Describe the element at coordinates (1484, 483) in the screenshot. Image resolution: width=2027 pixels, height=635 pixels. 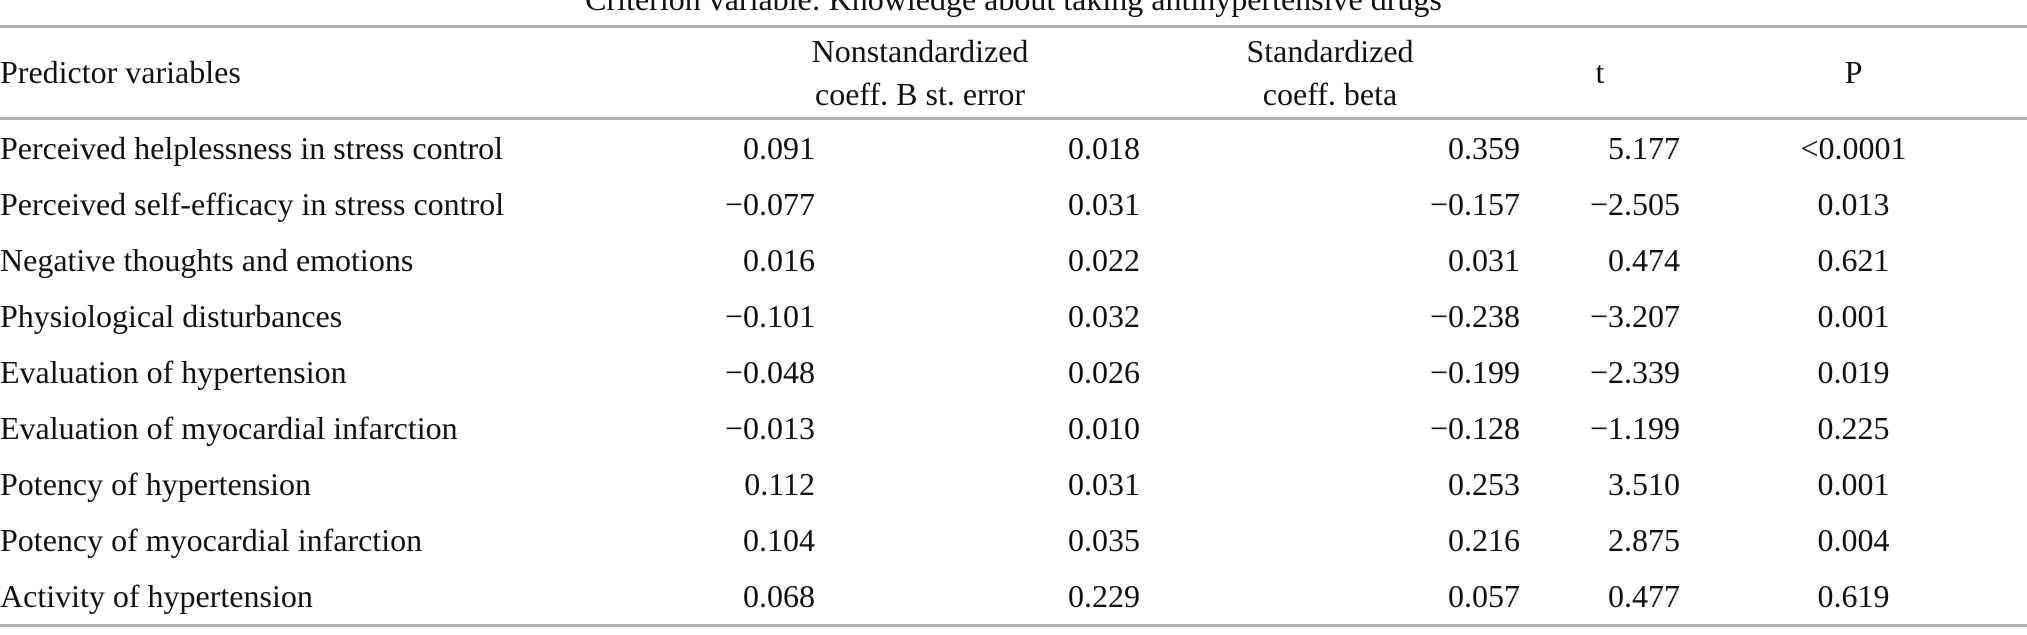
I see `cell-beta: 0.253` at that location.